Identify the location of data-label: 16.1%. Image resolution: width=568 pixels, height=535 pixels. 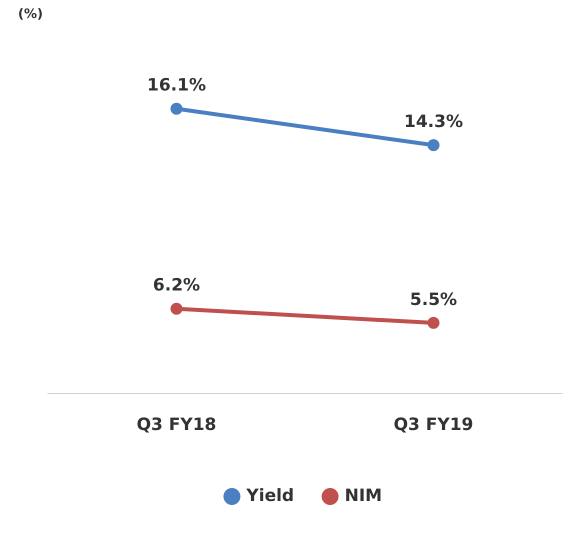
(176, 86).